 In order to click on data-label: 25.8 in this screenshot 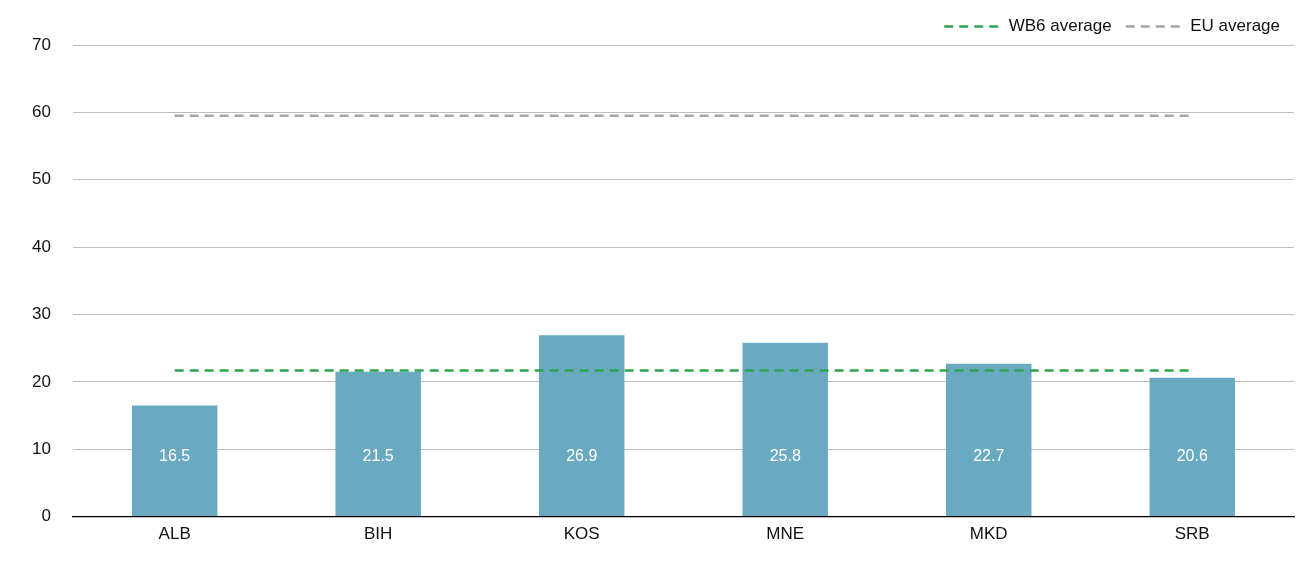, I will do `click(785, 455)`.